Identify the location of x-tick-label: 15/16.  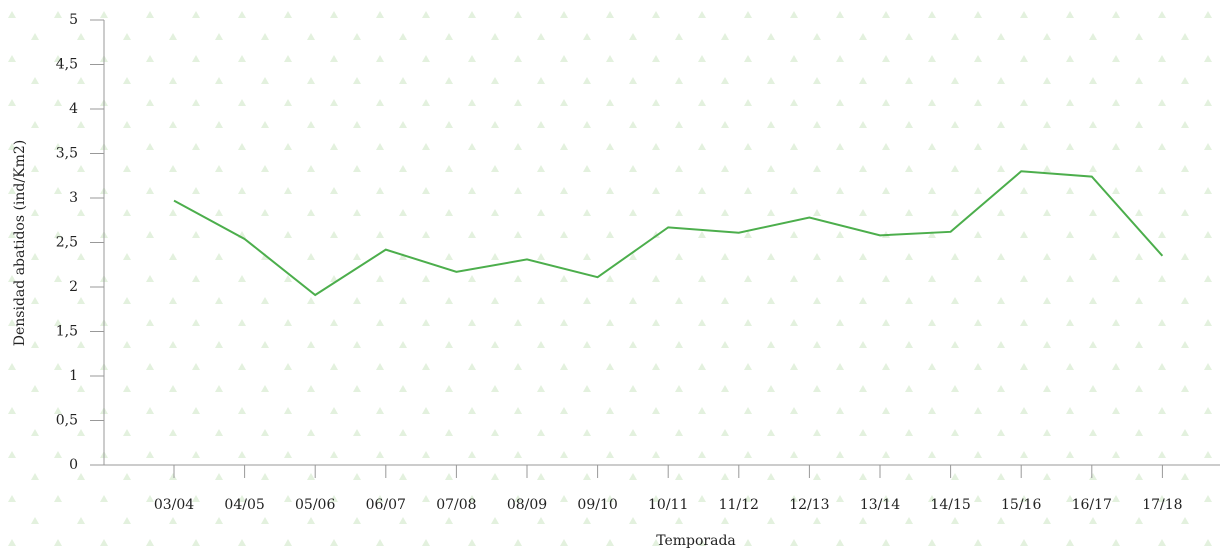
(1021, 505).